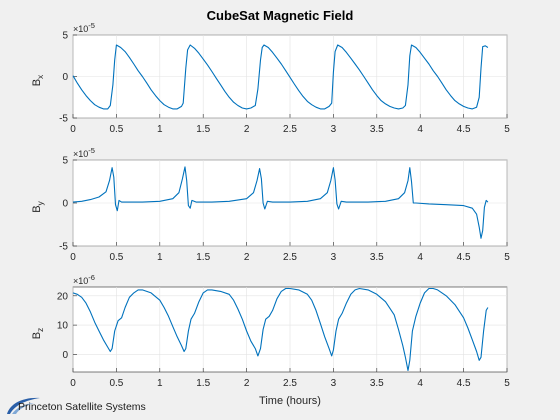  I want to click on series-line-bx, so click(280, 77).